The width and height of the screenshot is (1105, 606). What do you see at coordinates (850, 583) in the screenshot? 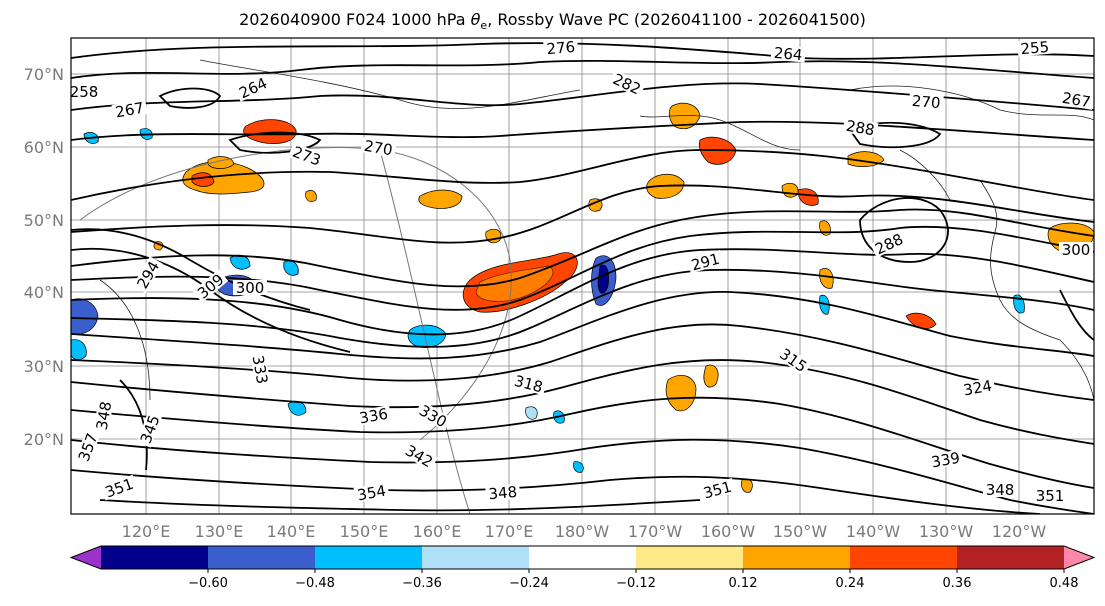
I see `colorbar-tick-label: 0.24` at bounding box center [850, 583].